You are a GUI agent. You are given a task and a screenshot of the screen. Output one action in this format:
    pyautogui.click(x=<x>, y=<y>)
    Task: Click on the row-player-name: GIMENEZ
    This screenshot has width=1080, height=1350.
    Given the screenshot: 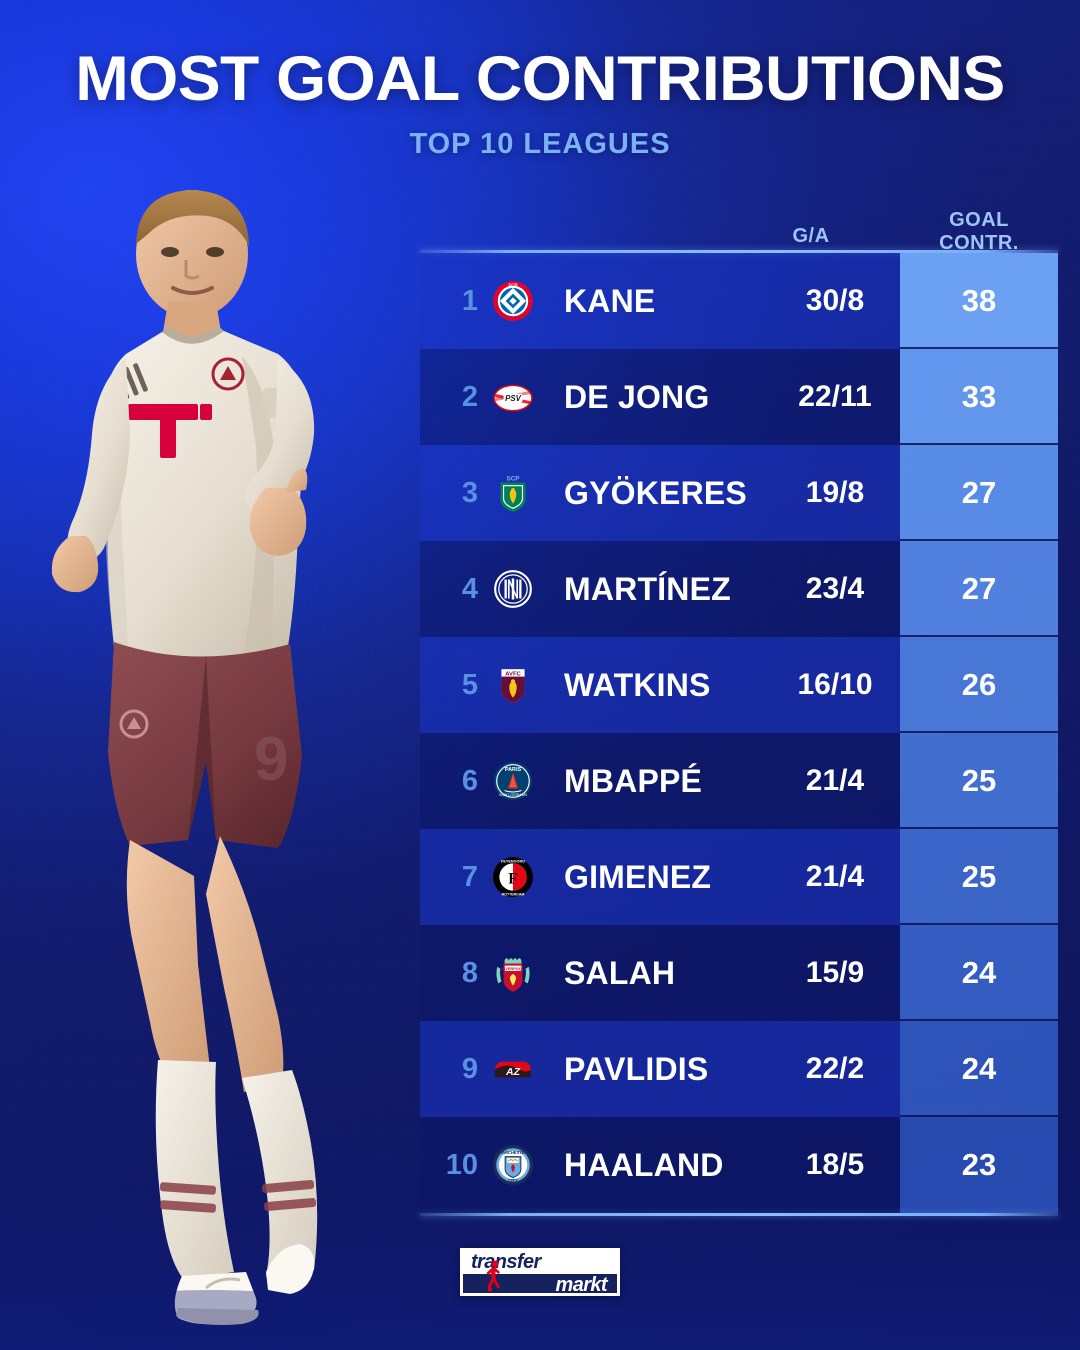 What is the action you would take?
    pyautogui.click(x=638, y=876)
    